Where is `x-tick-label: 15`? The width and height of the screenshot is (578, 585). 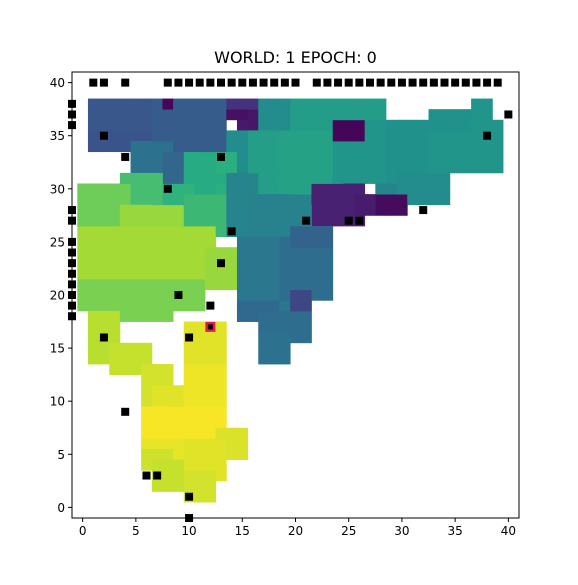 x-tick-label: 15 is located at coordinates (242, 531).